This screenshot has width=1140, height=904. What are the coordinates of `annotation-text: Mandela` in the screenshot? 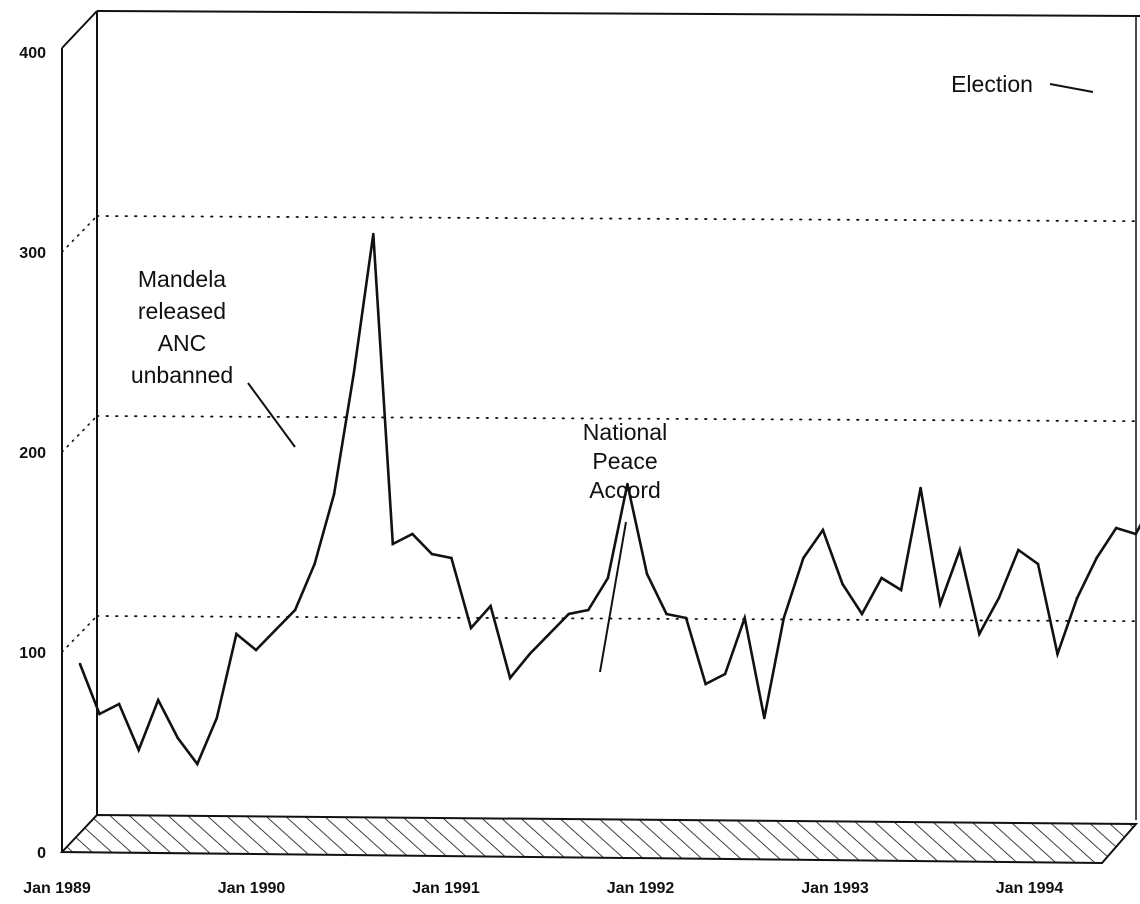 It's located at (182, 279).